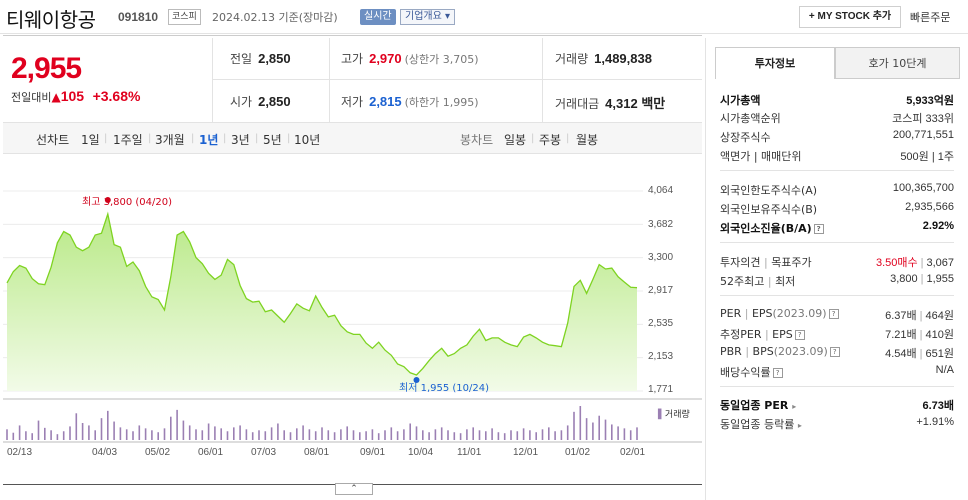 This screenshot has height=500, width=968. What do you see at coordinates (51, 20) in the screenshot?
I see `stock-name: 티웨이항공` at bounding box center [51, 20].